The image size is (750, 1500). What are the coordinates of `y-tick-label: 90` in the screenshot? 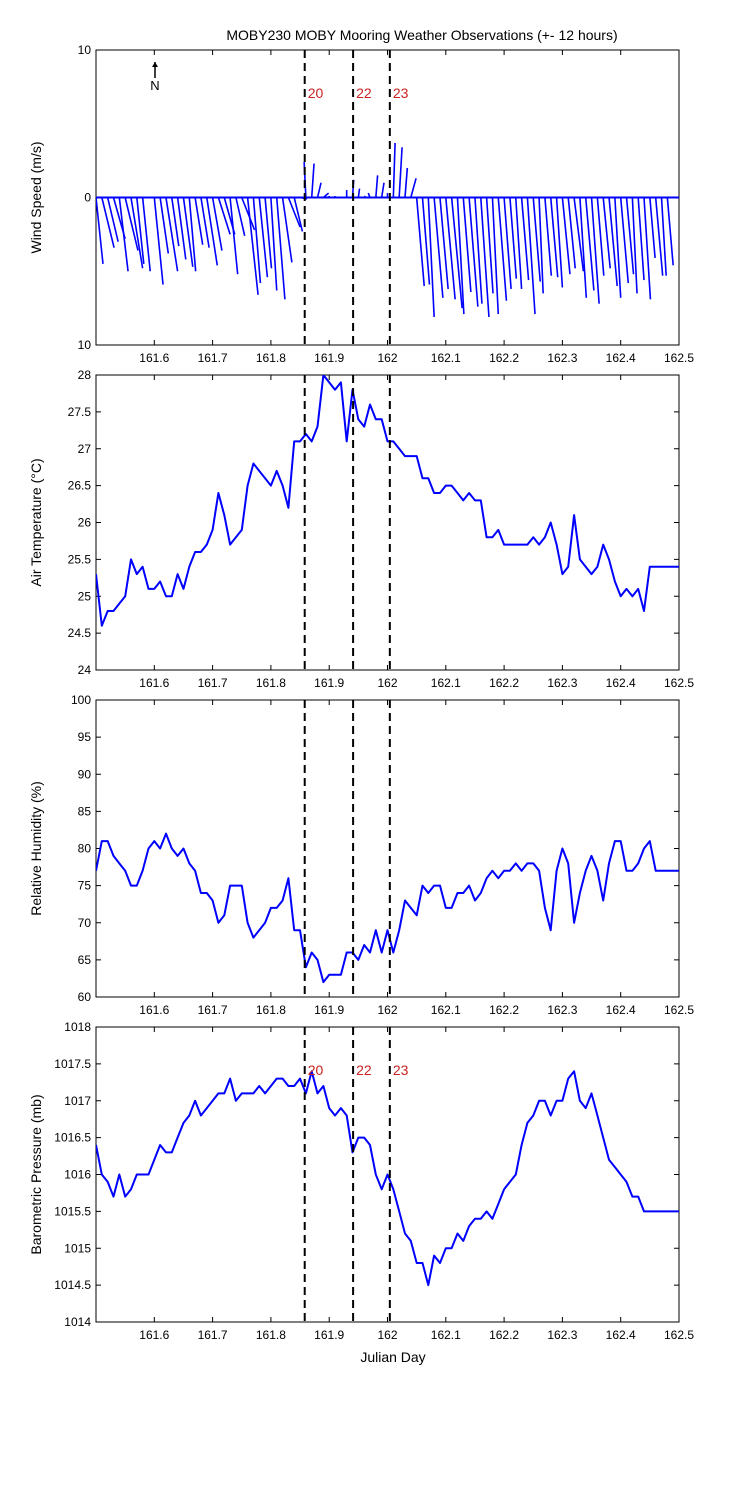 It's located at (85, 774).